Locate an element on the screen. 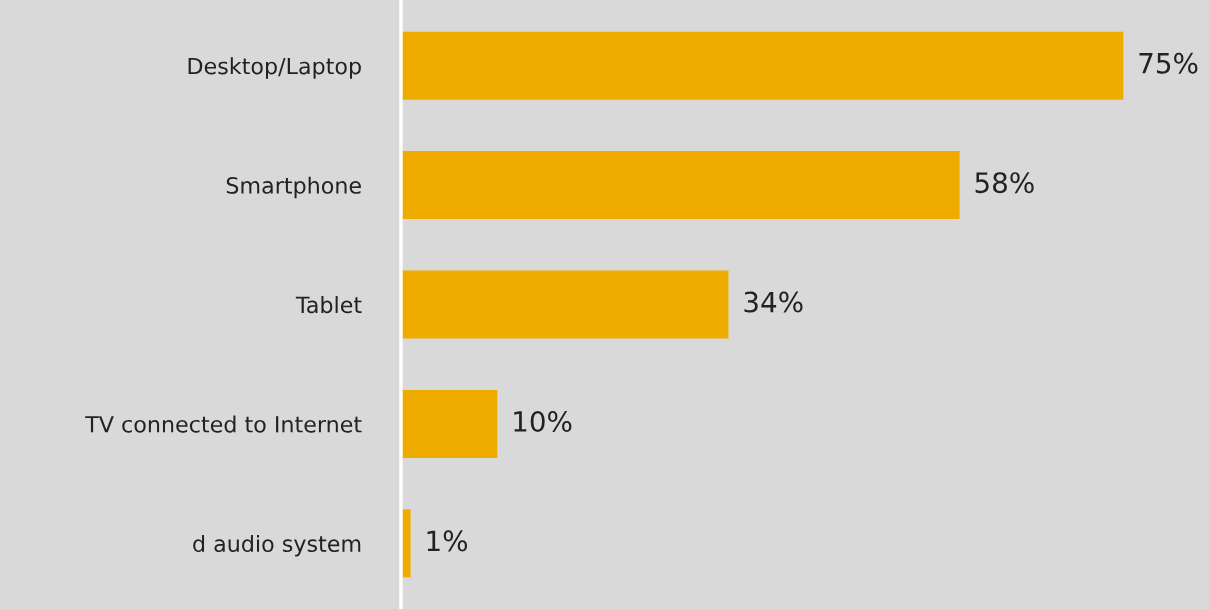  data-label: 75% is located at coordinates (1168, 63).